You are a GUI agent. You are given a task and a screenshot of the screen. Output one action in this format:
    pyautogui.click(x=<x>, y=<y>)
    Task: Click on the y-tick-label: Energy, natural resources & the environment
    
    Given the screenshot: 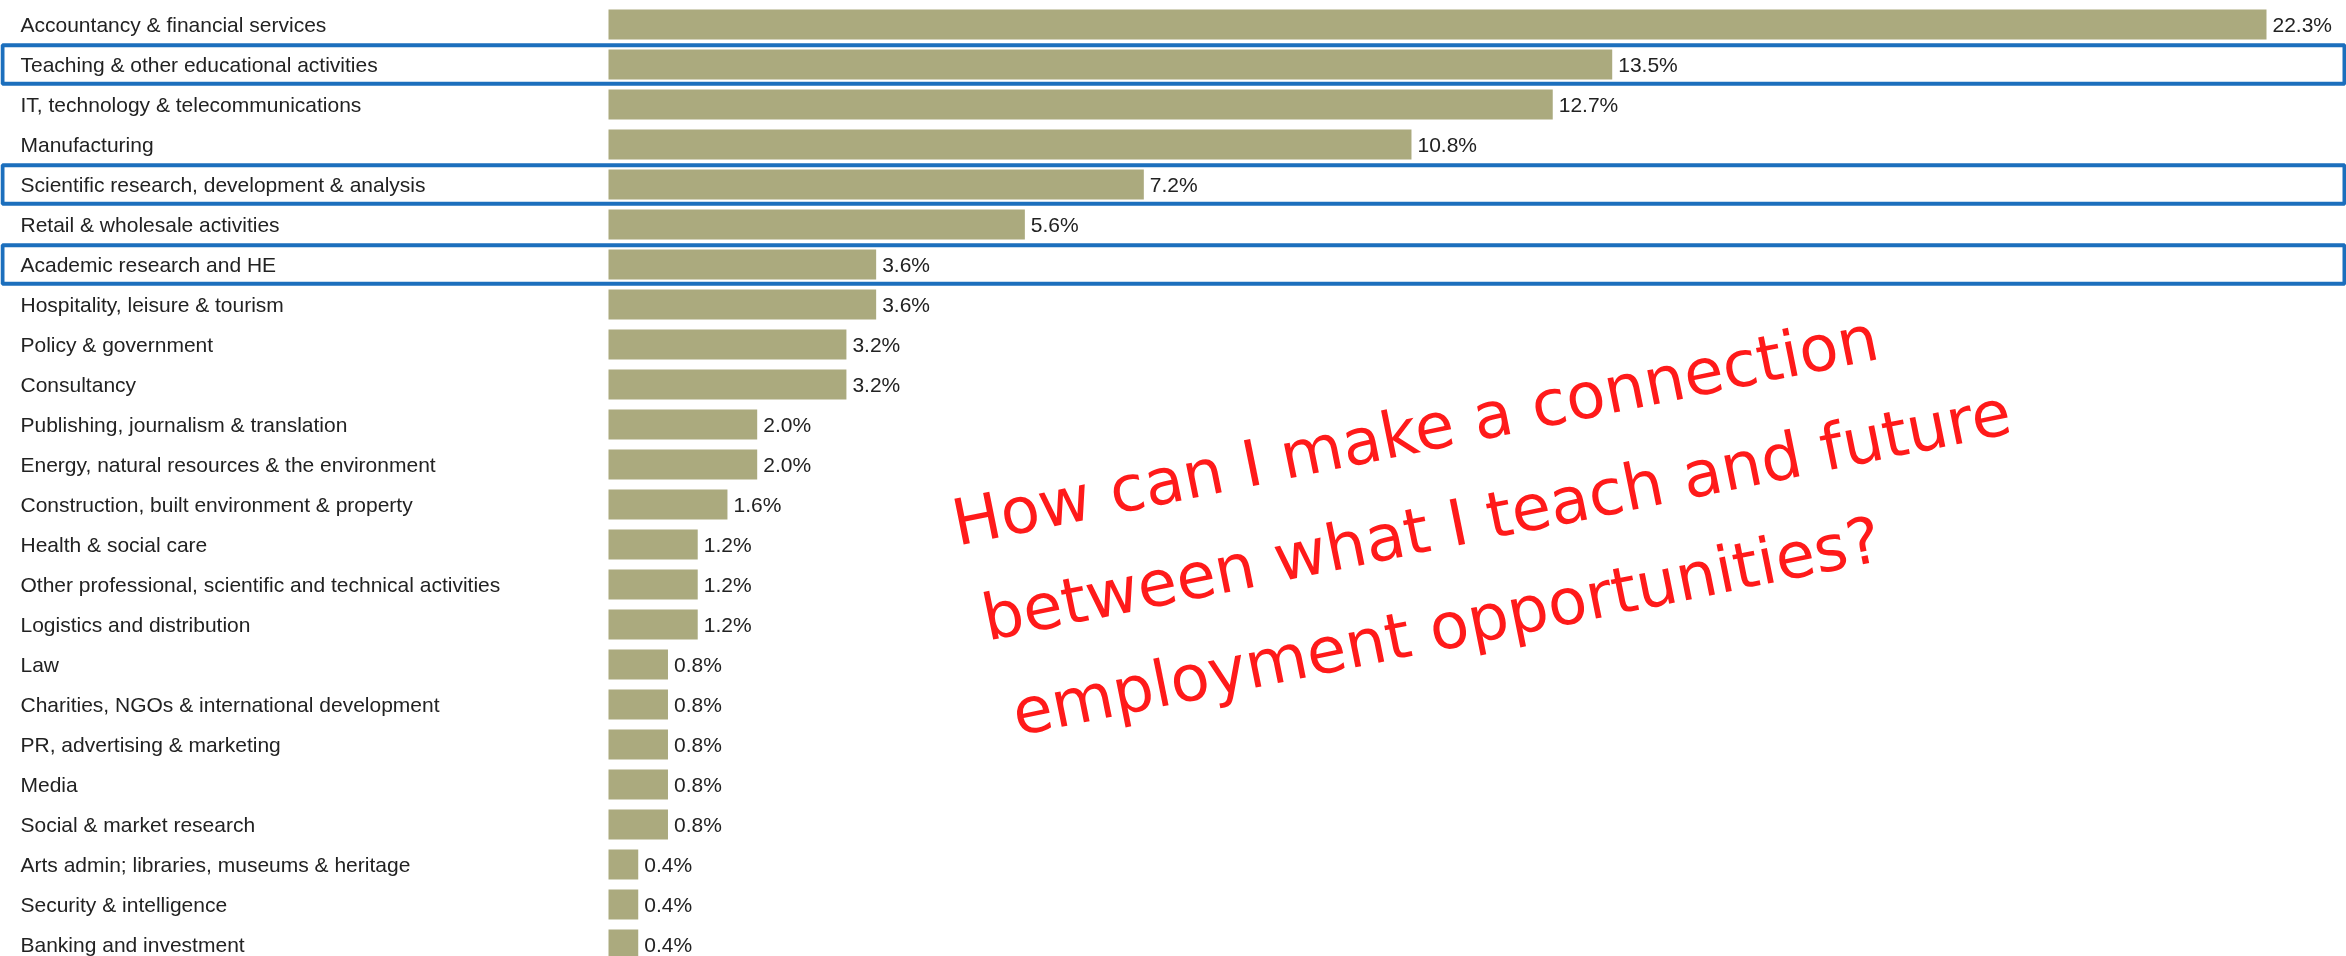 What is the action you would take?
    pyautogui.click(x=228, y=464)
    